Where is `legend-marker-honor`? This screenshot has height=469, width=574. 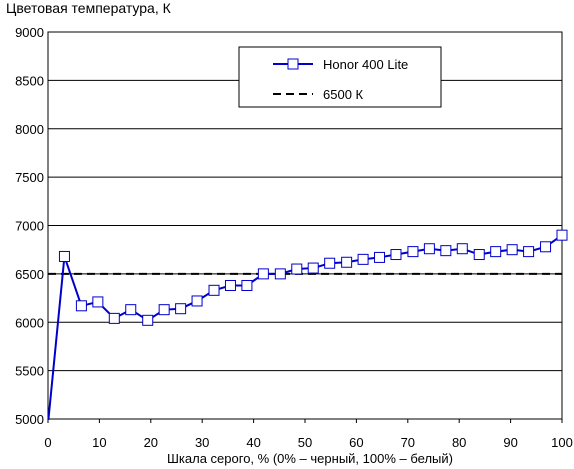 legend-marker-honor is located at coordinates (293, 64).